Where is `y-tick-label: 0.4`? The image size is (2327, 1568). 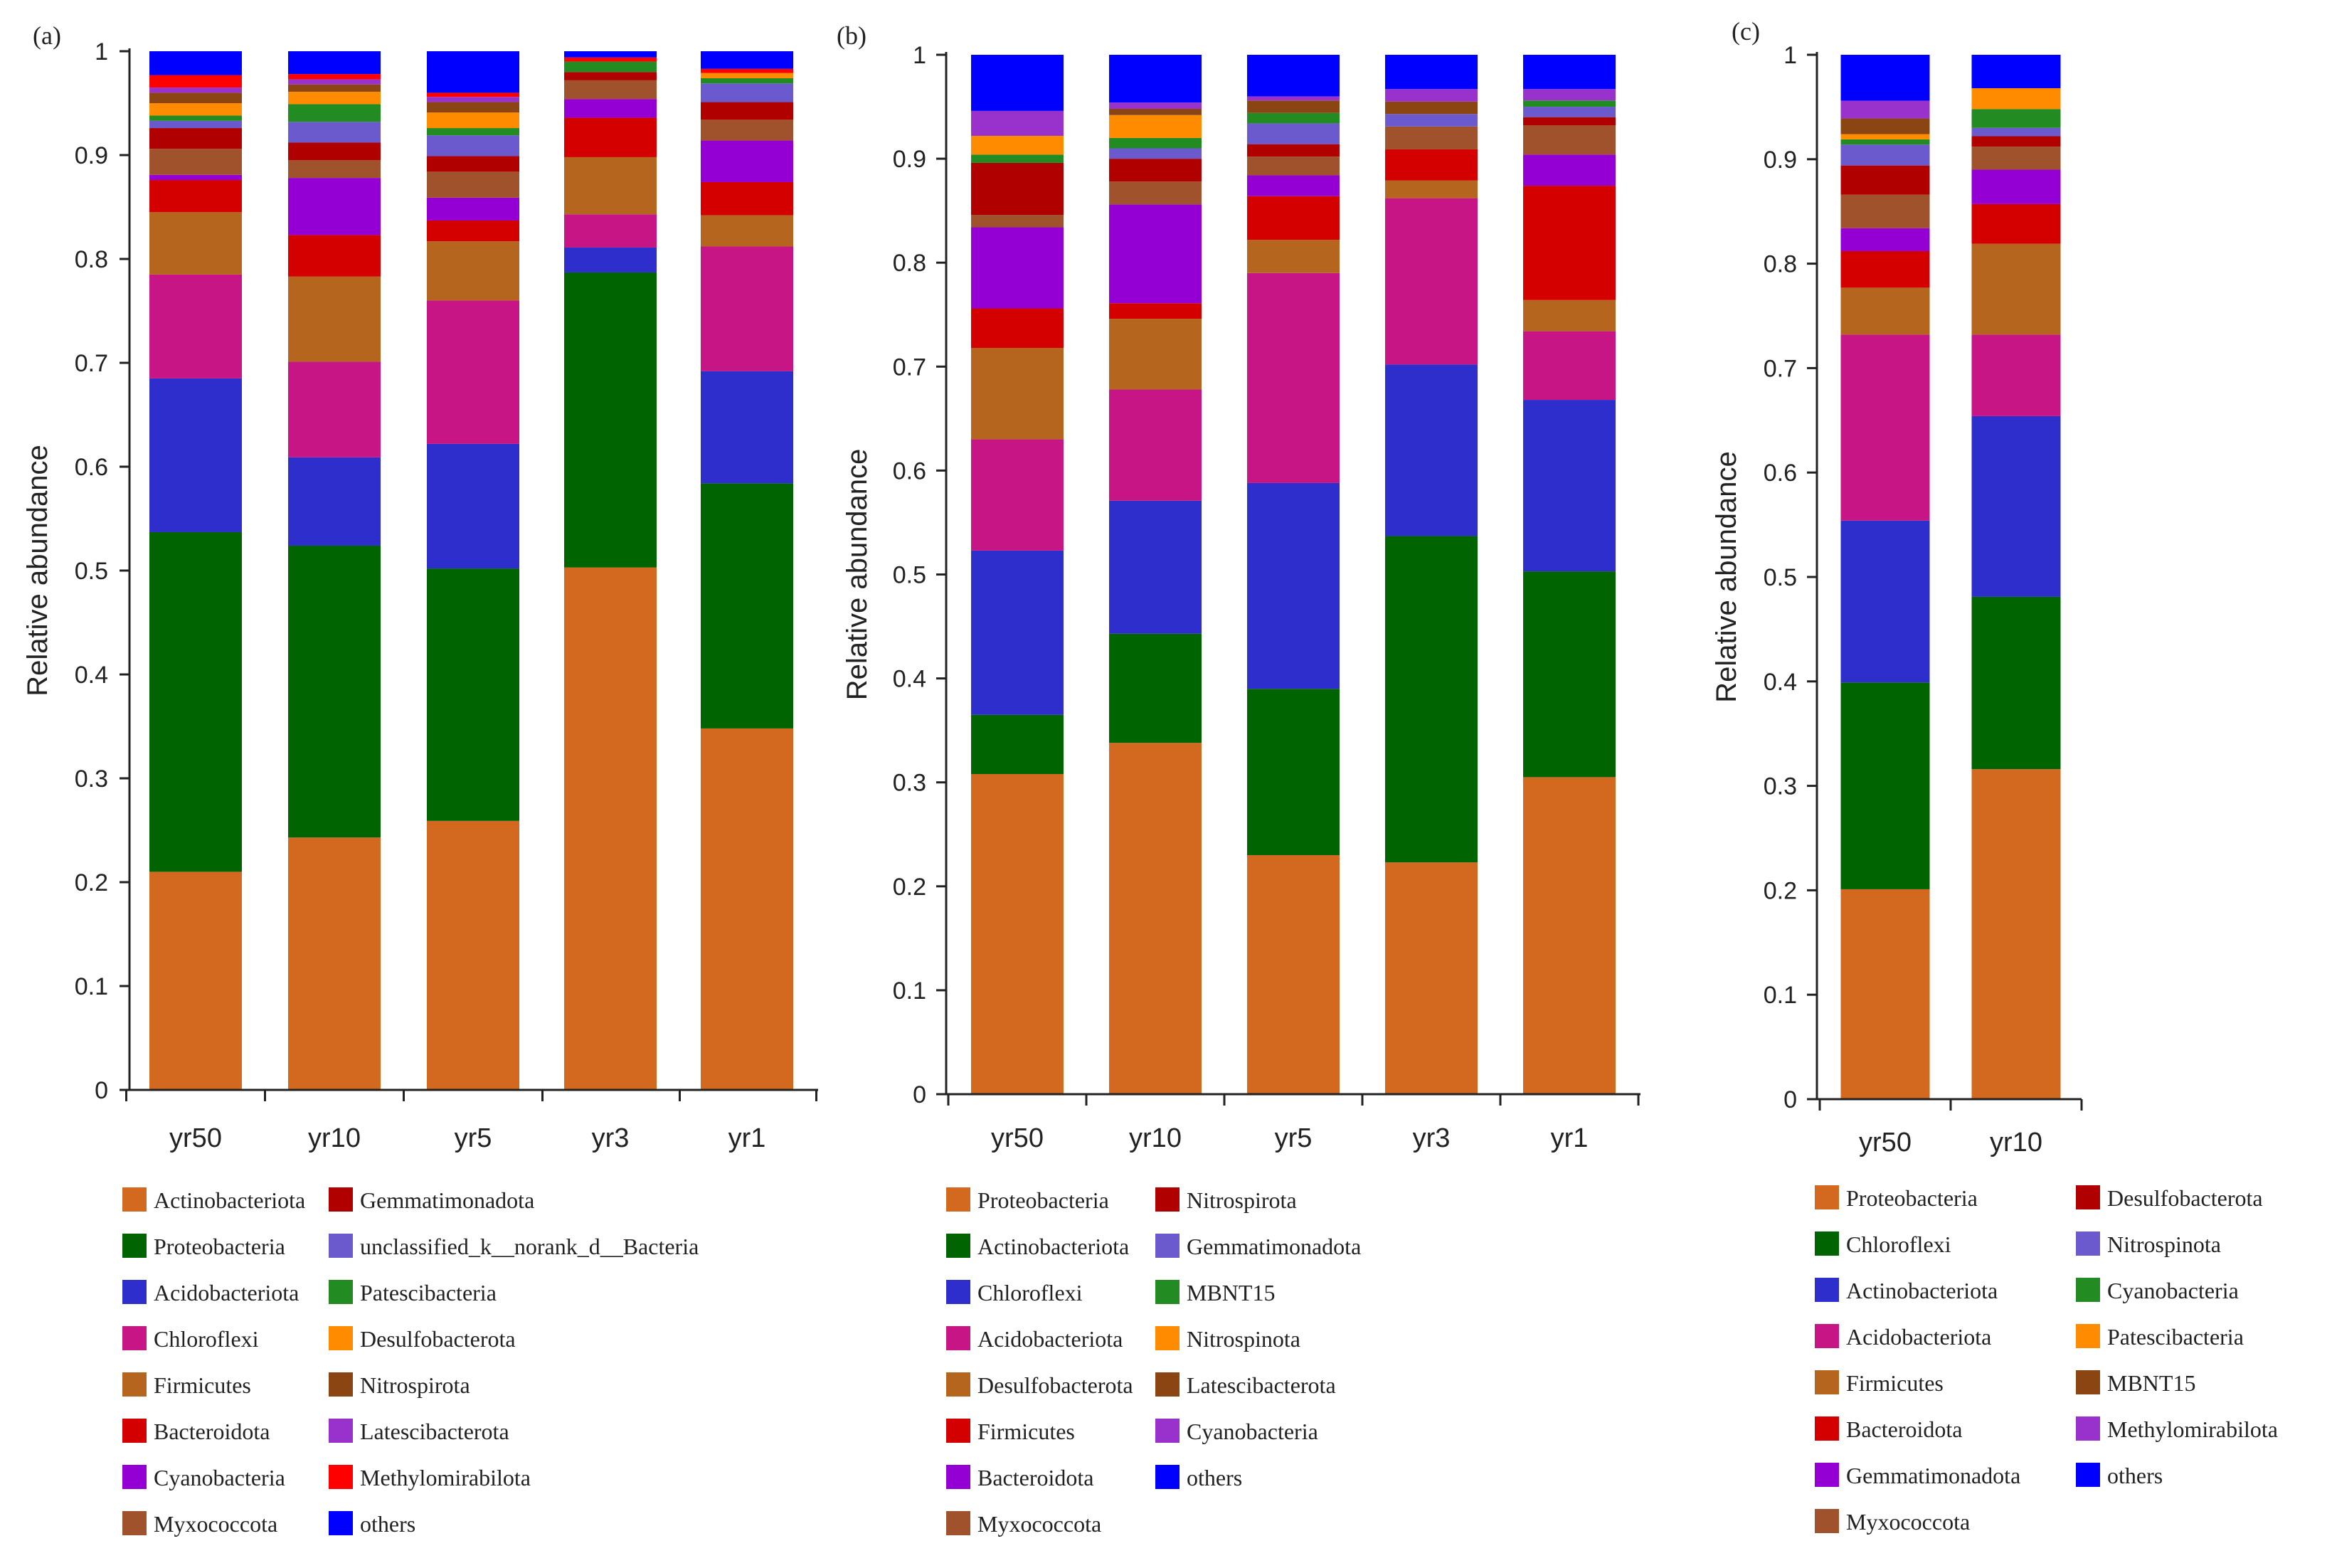
y-tick-label: 0.4 is located at coordinates (909, 679).